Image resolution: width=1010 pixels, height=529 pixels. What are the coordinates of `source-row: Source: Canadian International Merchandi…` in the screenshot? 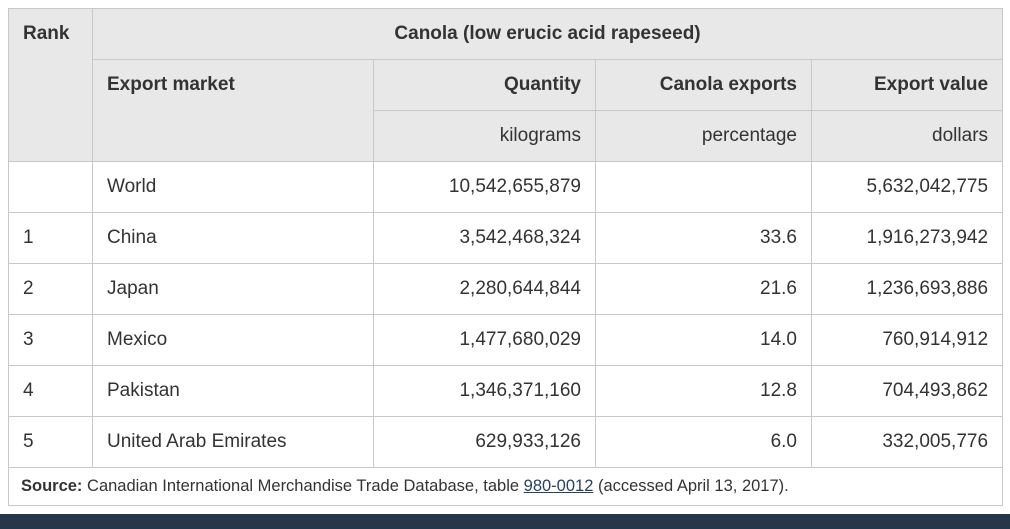 It's located at (505, 486).